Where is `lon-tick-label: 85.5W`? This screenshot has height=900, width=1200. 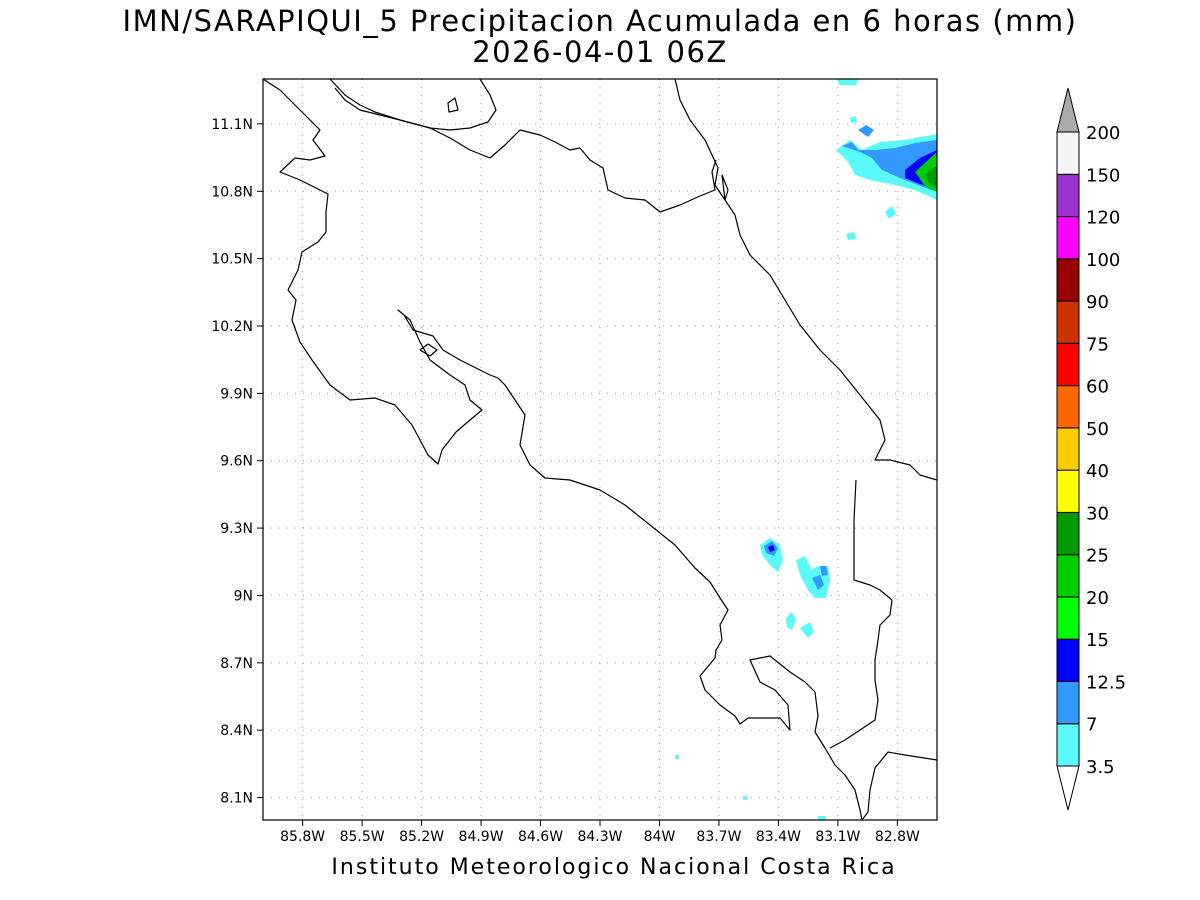 lon-tick-label: 85.5W is located at coordinates (362, 837).